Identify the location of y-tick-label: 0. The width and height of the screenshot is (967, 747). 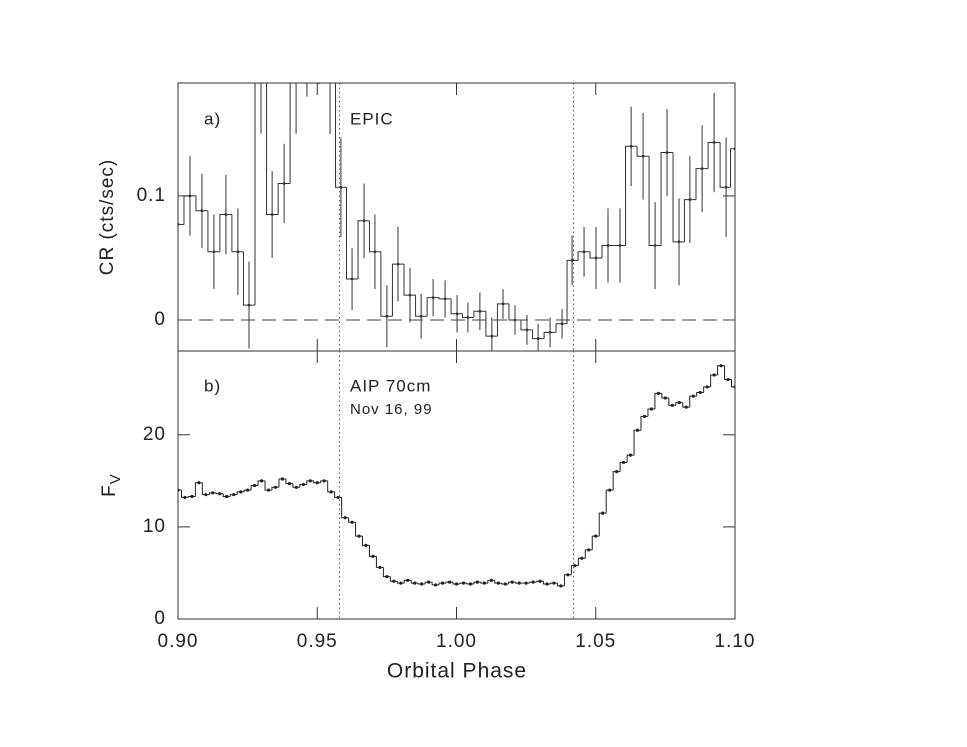
(160, 618).